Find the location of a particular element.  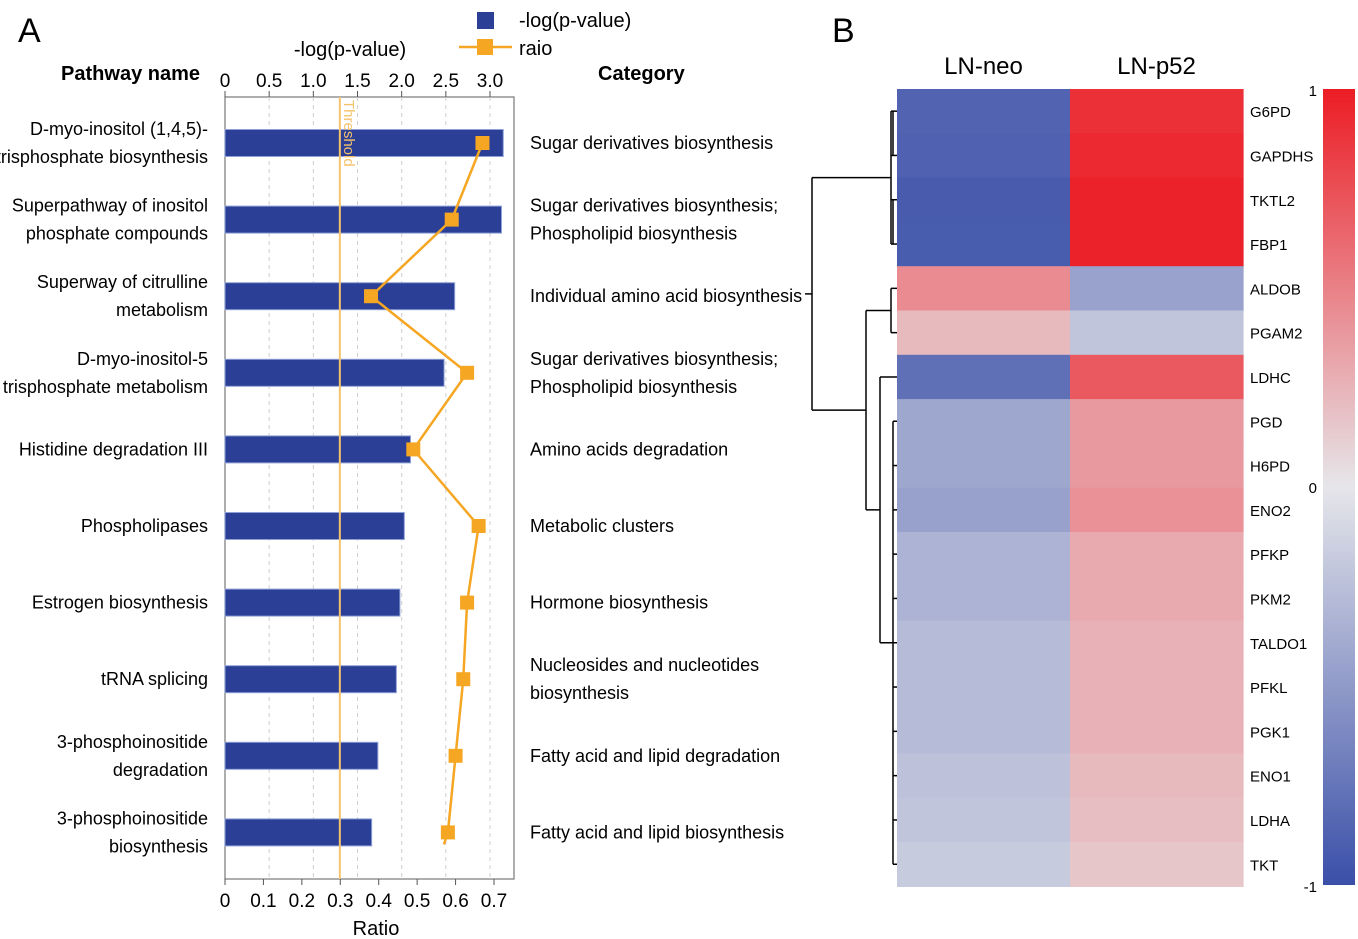

bottom-tick-label: 0.2 is located at coordinates (302, 901).